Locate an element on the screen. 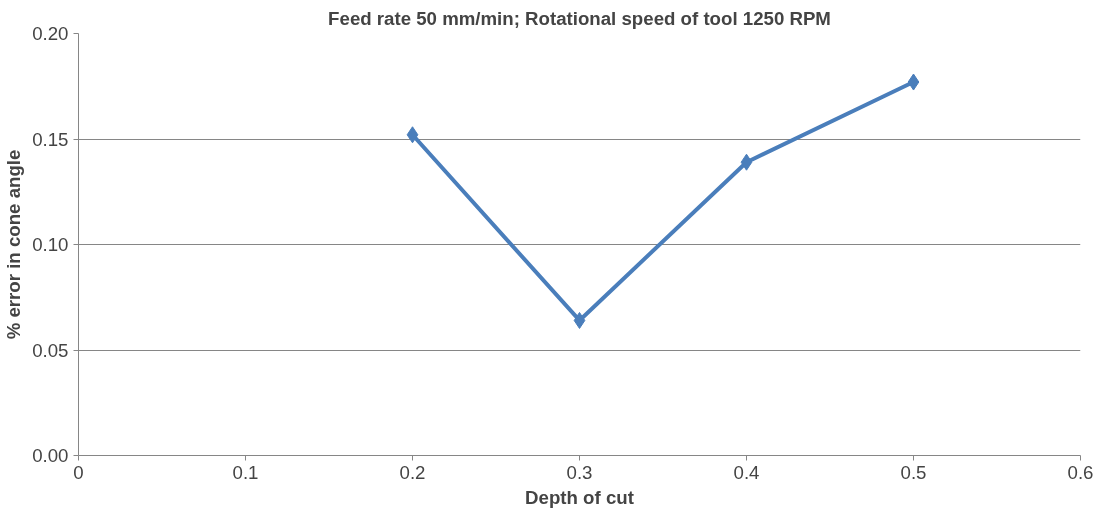 The width and height of the screenshot is (1115, 515). x-tick-label: 0 is located at coordinates (78, 472).